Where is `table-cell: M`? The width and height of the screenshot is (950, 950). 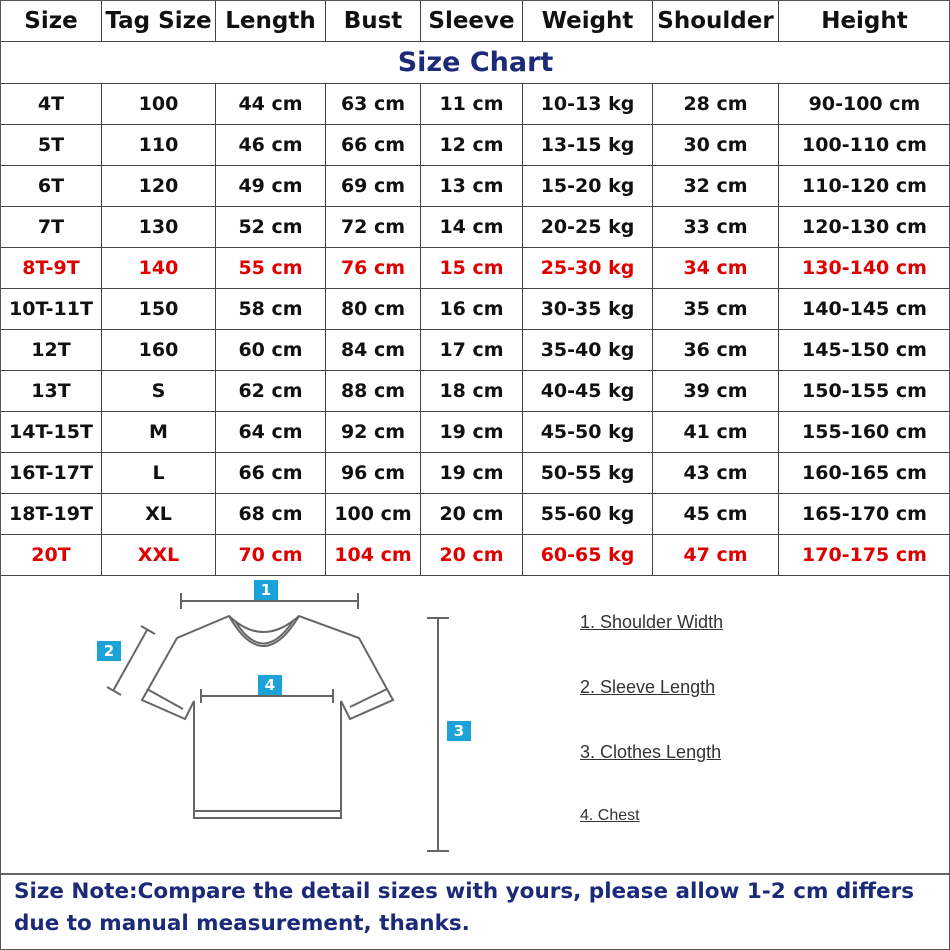 table-cell: M is located at coordinates (158, 432).